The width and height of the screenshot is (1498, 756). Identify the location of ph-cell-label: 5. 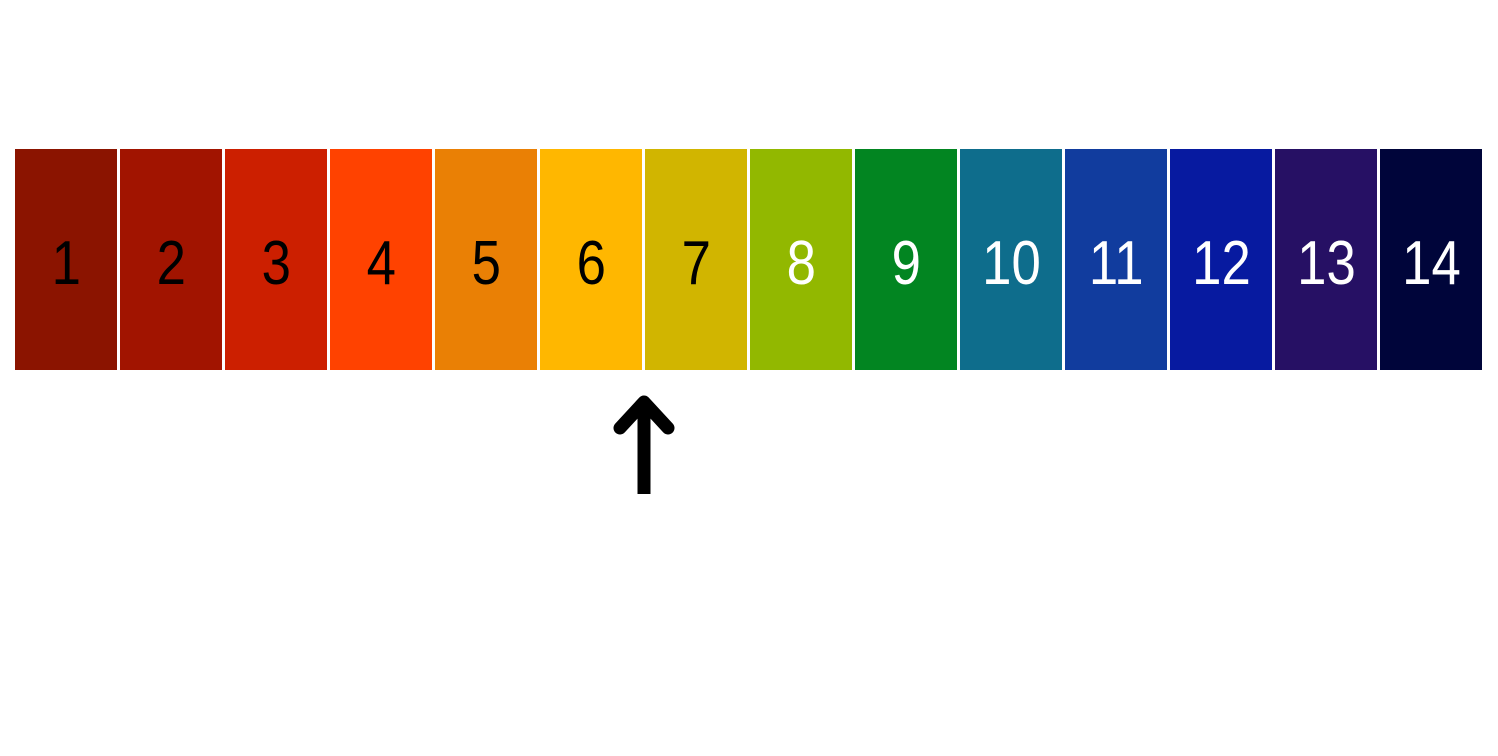
(486, 263).